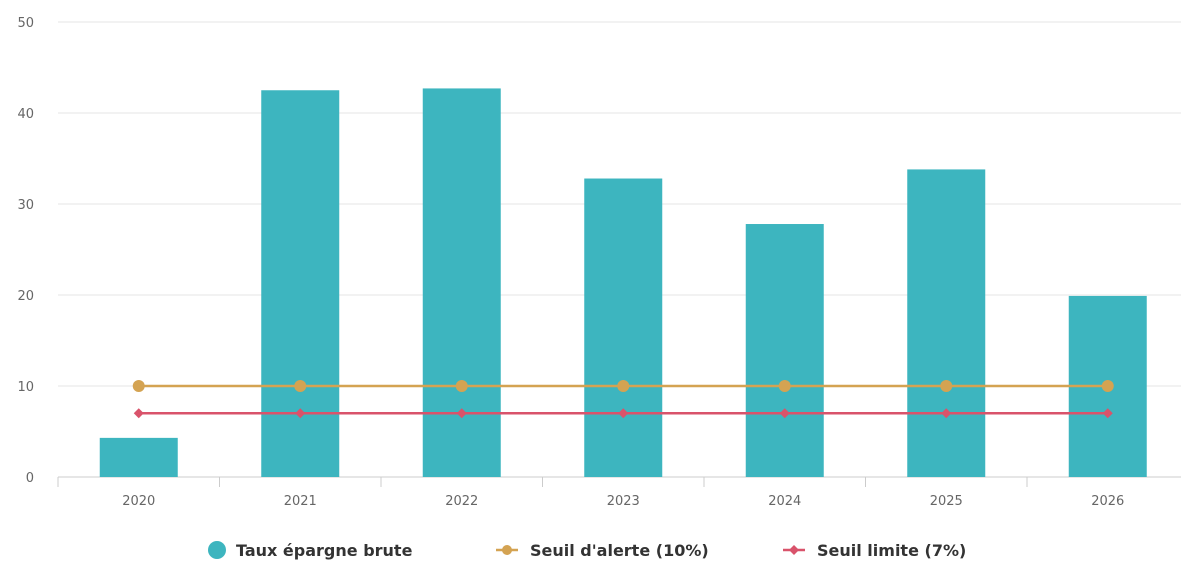 This screenshot has width=1181, height=561. What do you see at coordinates (623, 501) in the screenshot?
I see `x-tick-label: 2023` at bounding box center [623, 501].